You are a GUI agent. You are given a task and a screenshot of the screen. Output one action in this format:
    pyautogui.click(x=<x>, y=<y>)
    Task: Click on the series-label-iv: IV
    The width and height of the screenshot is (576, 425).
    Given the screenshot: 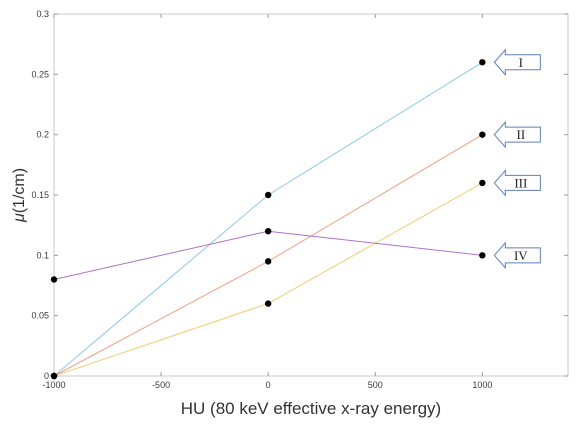 What is the action you would take?
    pyautogui.click(x=521, y=255)
    